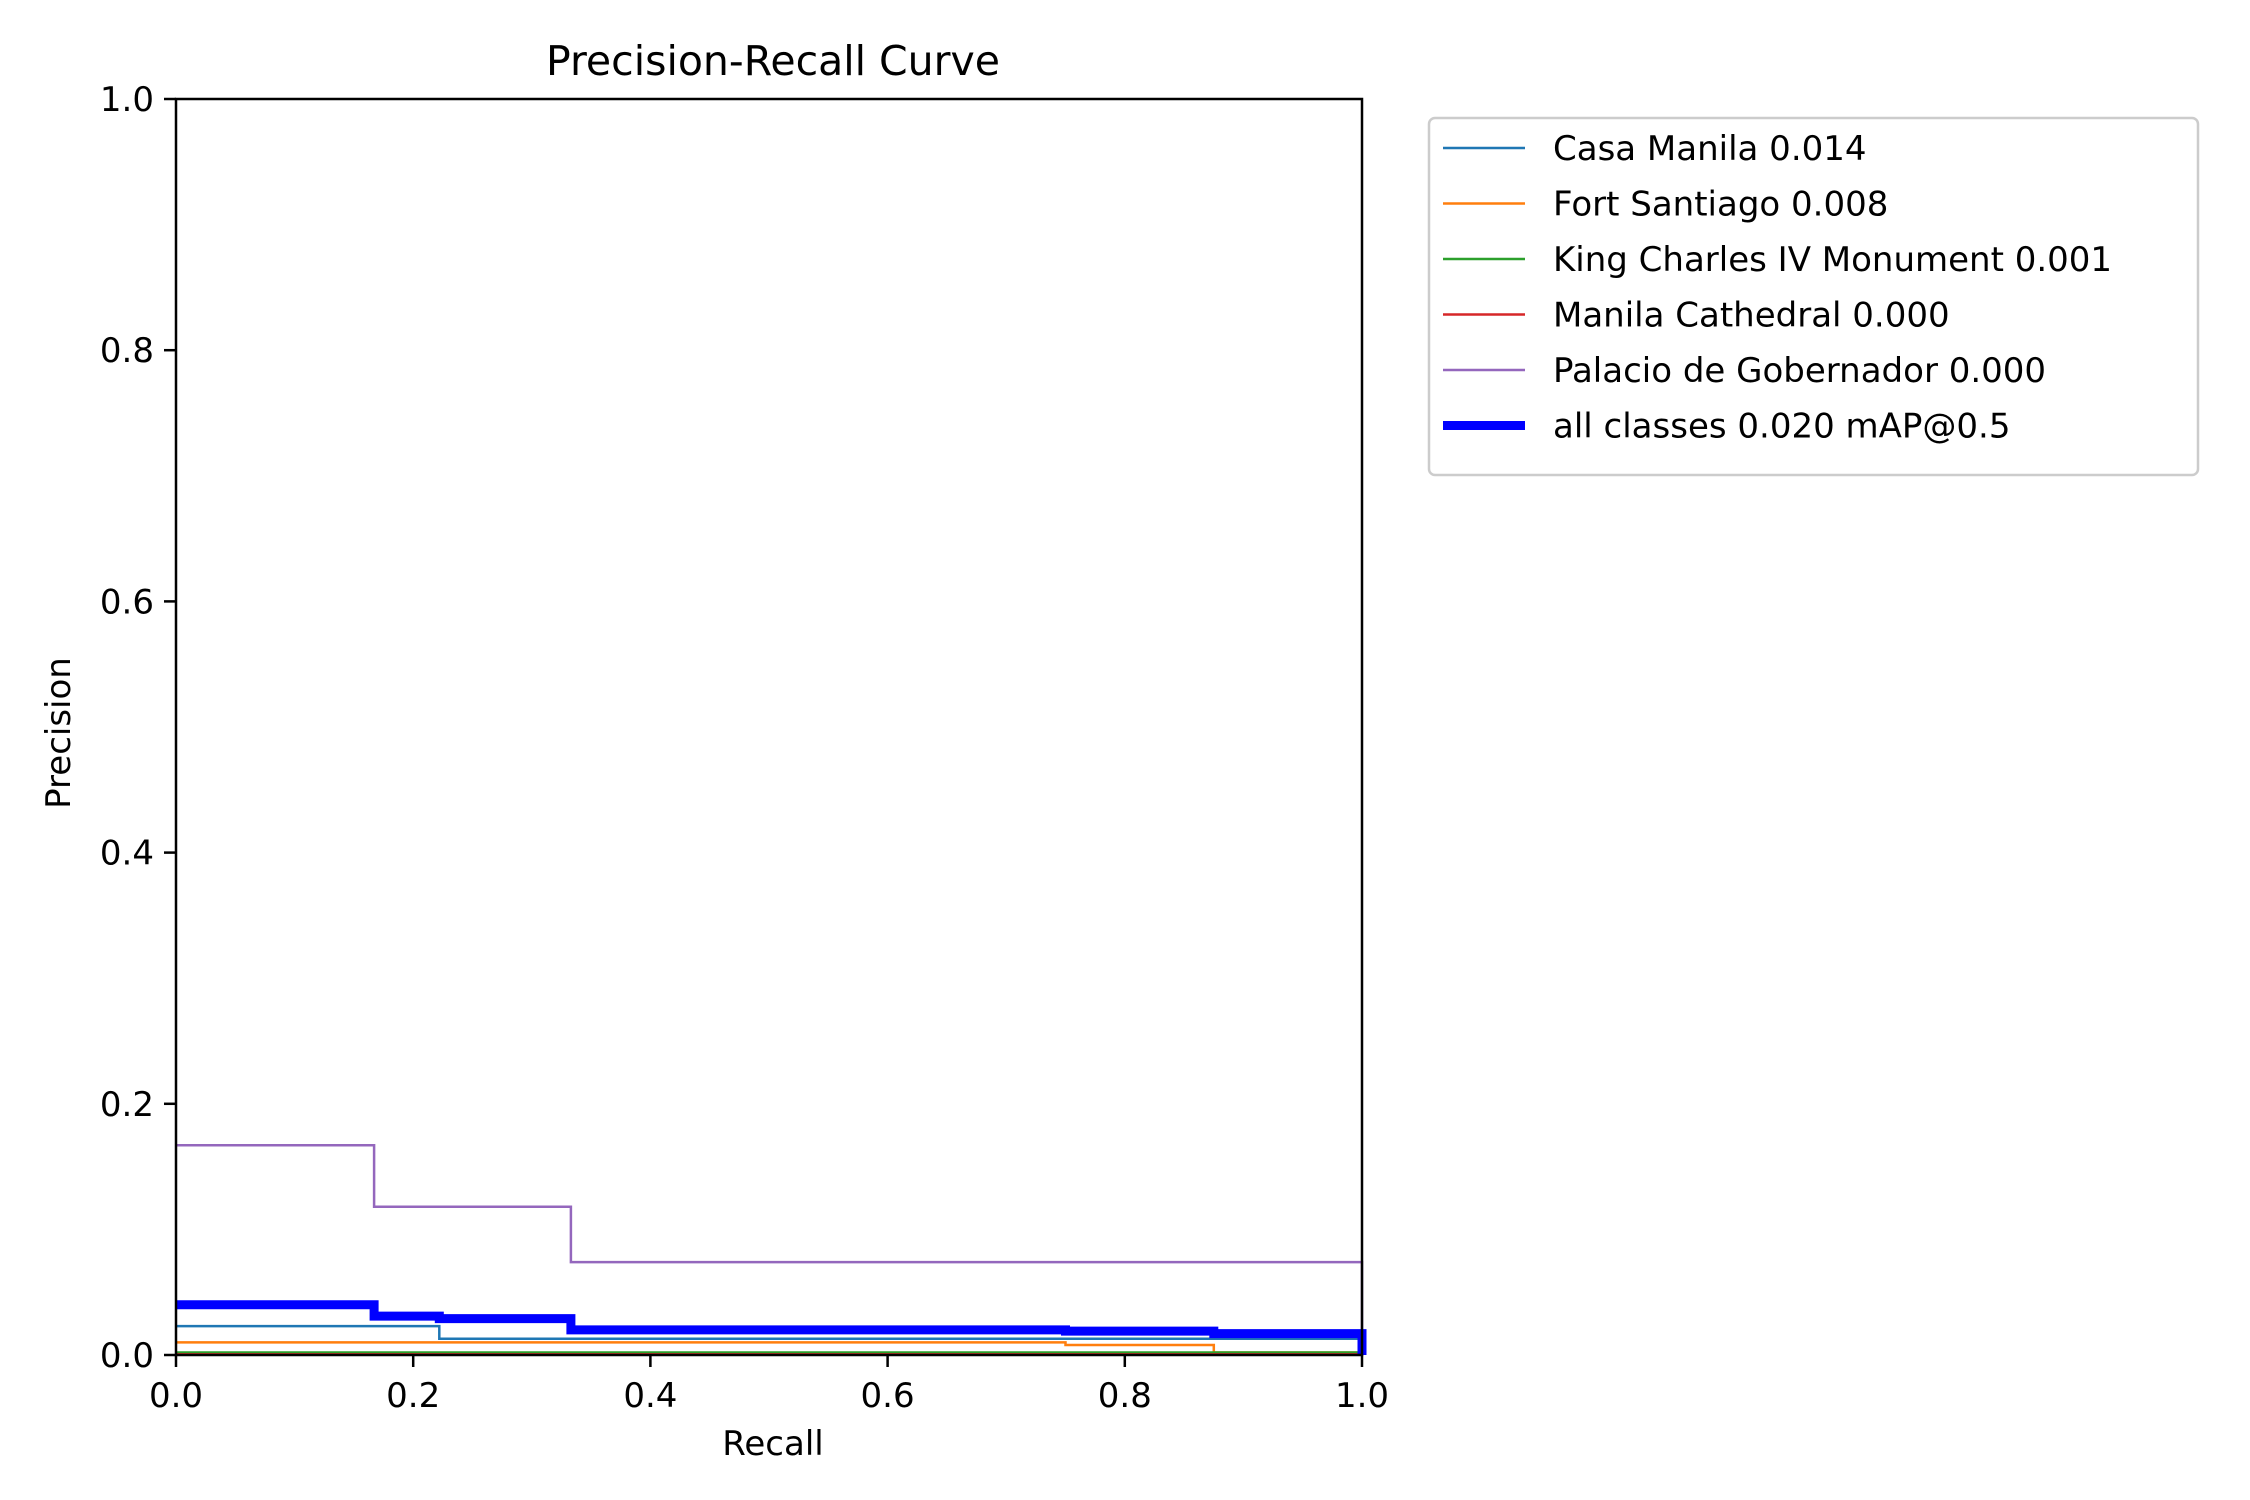 The image size is (2250, 1500). What do you see at coordinates (1799, 371) in the screenshot?
I see `legend-label: Palacio de Gobernador 0.000` at bounding box center [1799, 371].